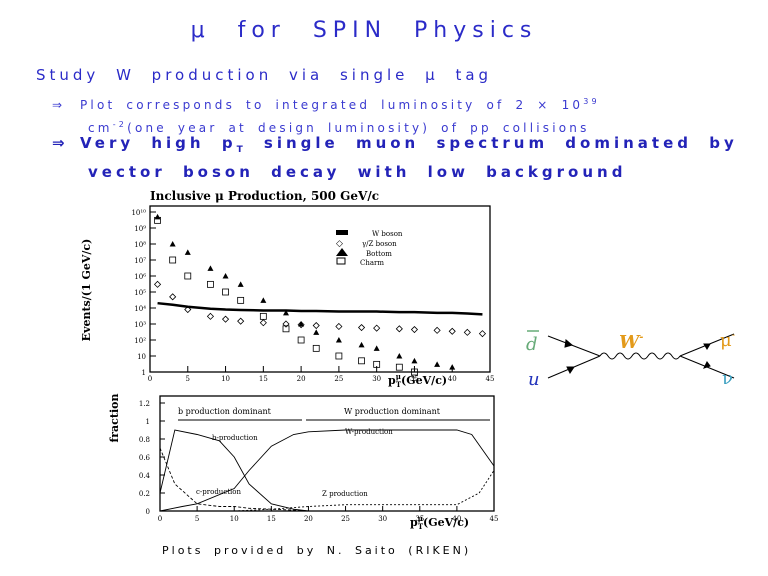 This screenshot has height=576, width=768. What do you see at coordinates (342, 252) in the screenshot?
I see `legend-bottom-marker` at bounding box center [342, 252].